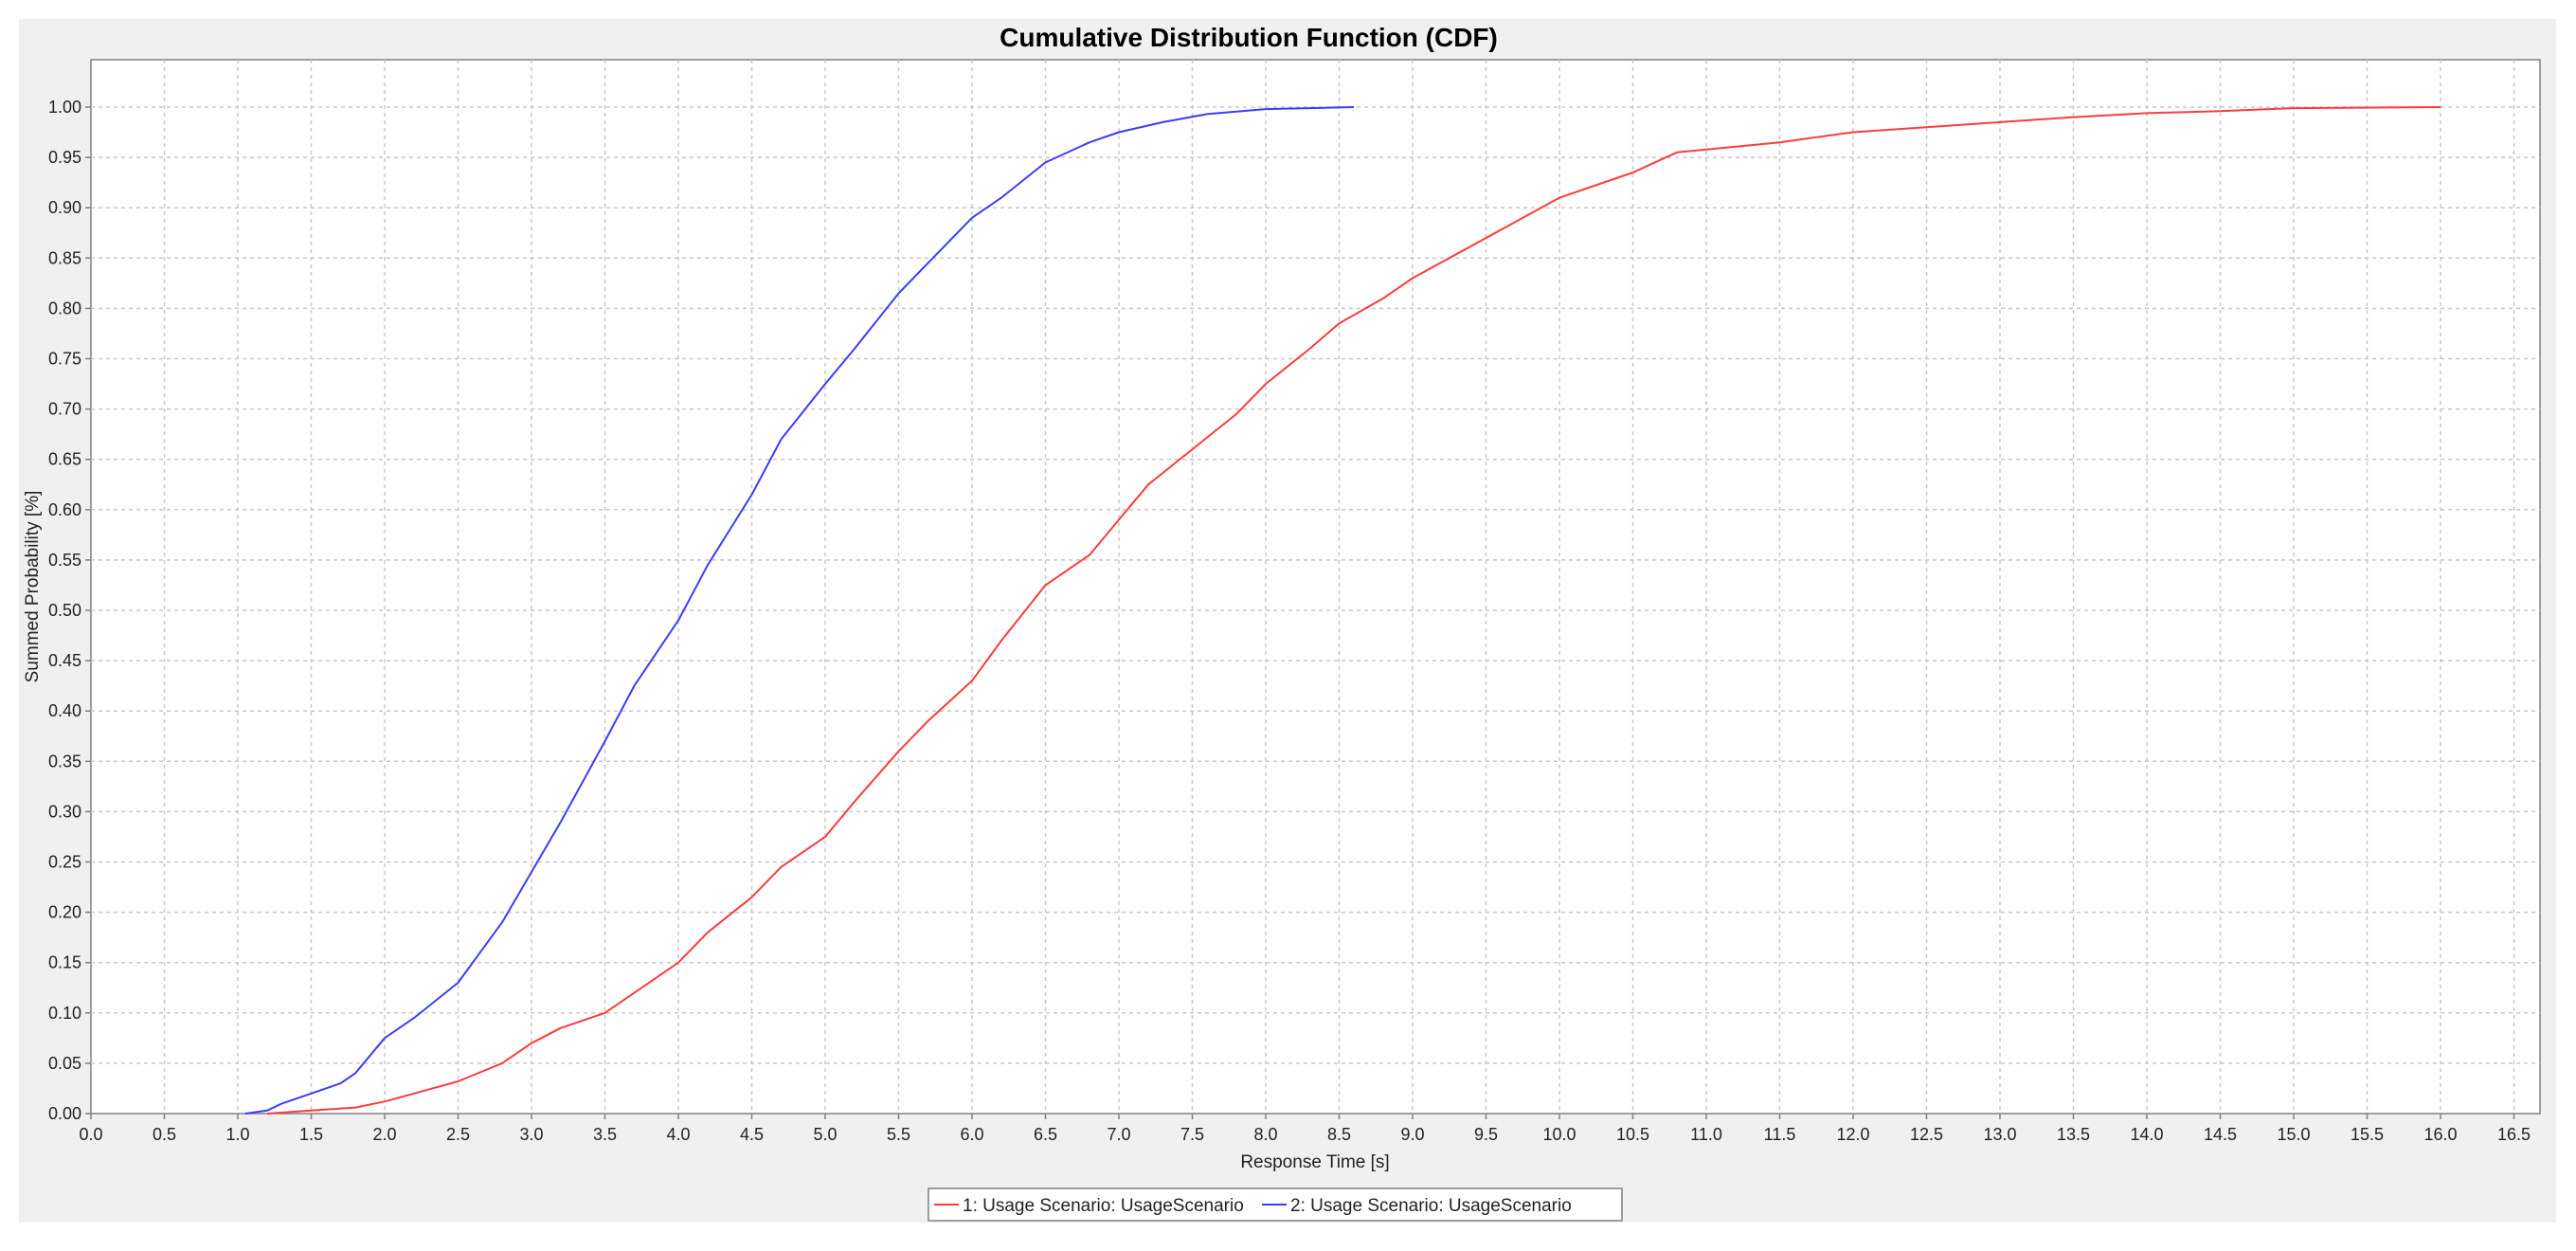 This screenshot has width=2576, height=1251. I want to click on y-tick-label: 0.25, so click(64, 863).